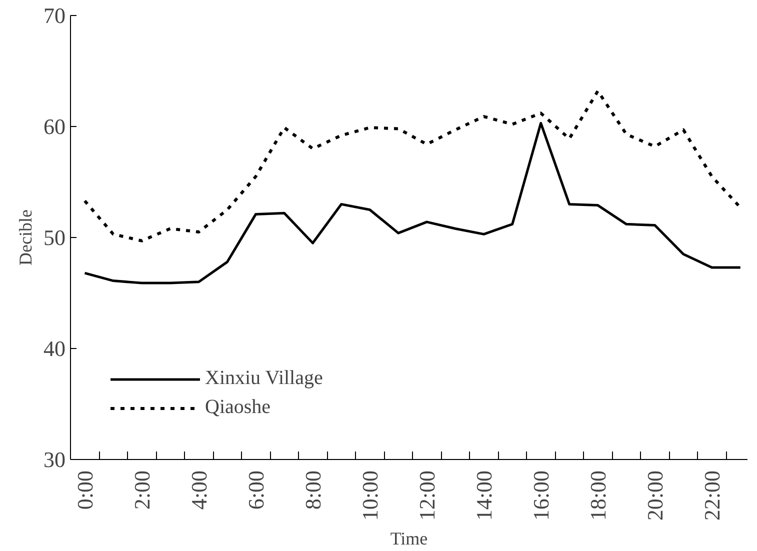 The height and width of the screenshot is (551, 757). What do you see at coordinates (26, 238) in the screenshot?
I see `y-axis-title: Decible` at bounding box center [26, 238].